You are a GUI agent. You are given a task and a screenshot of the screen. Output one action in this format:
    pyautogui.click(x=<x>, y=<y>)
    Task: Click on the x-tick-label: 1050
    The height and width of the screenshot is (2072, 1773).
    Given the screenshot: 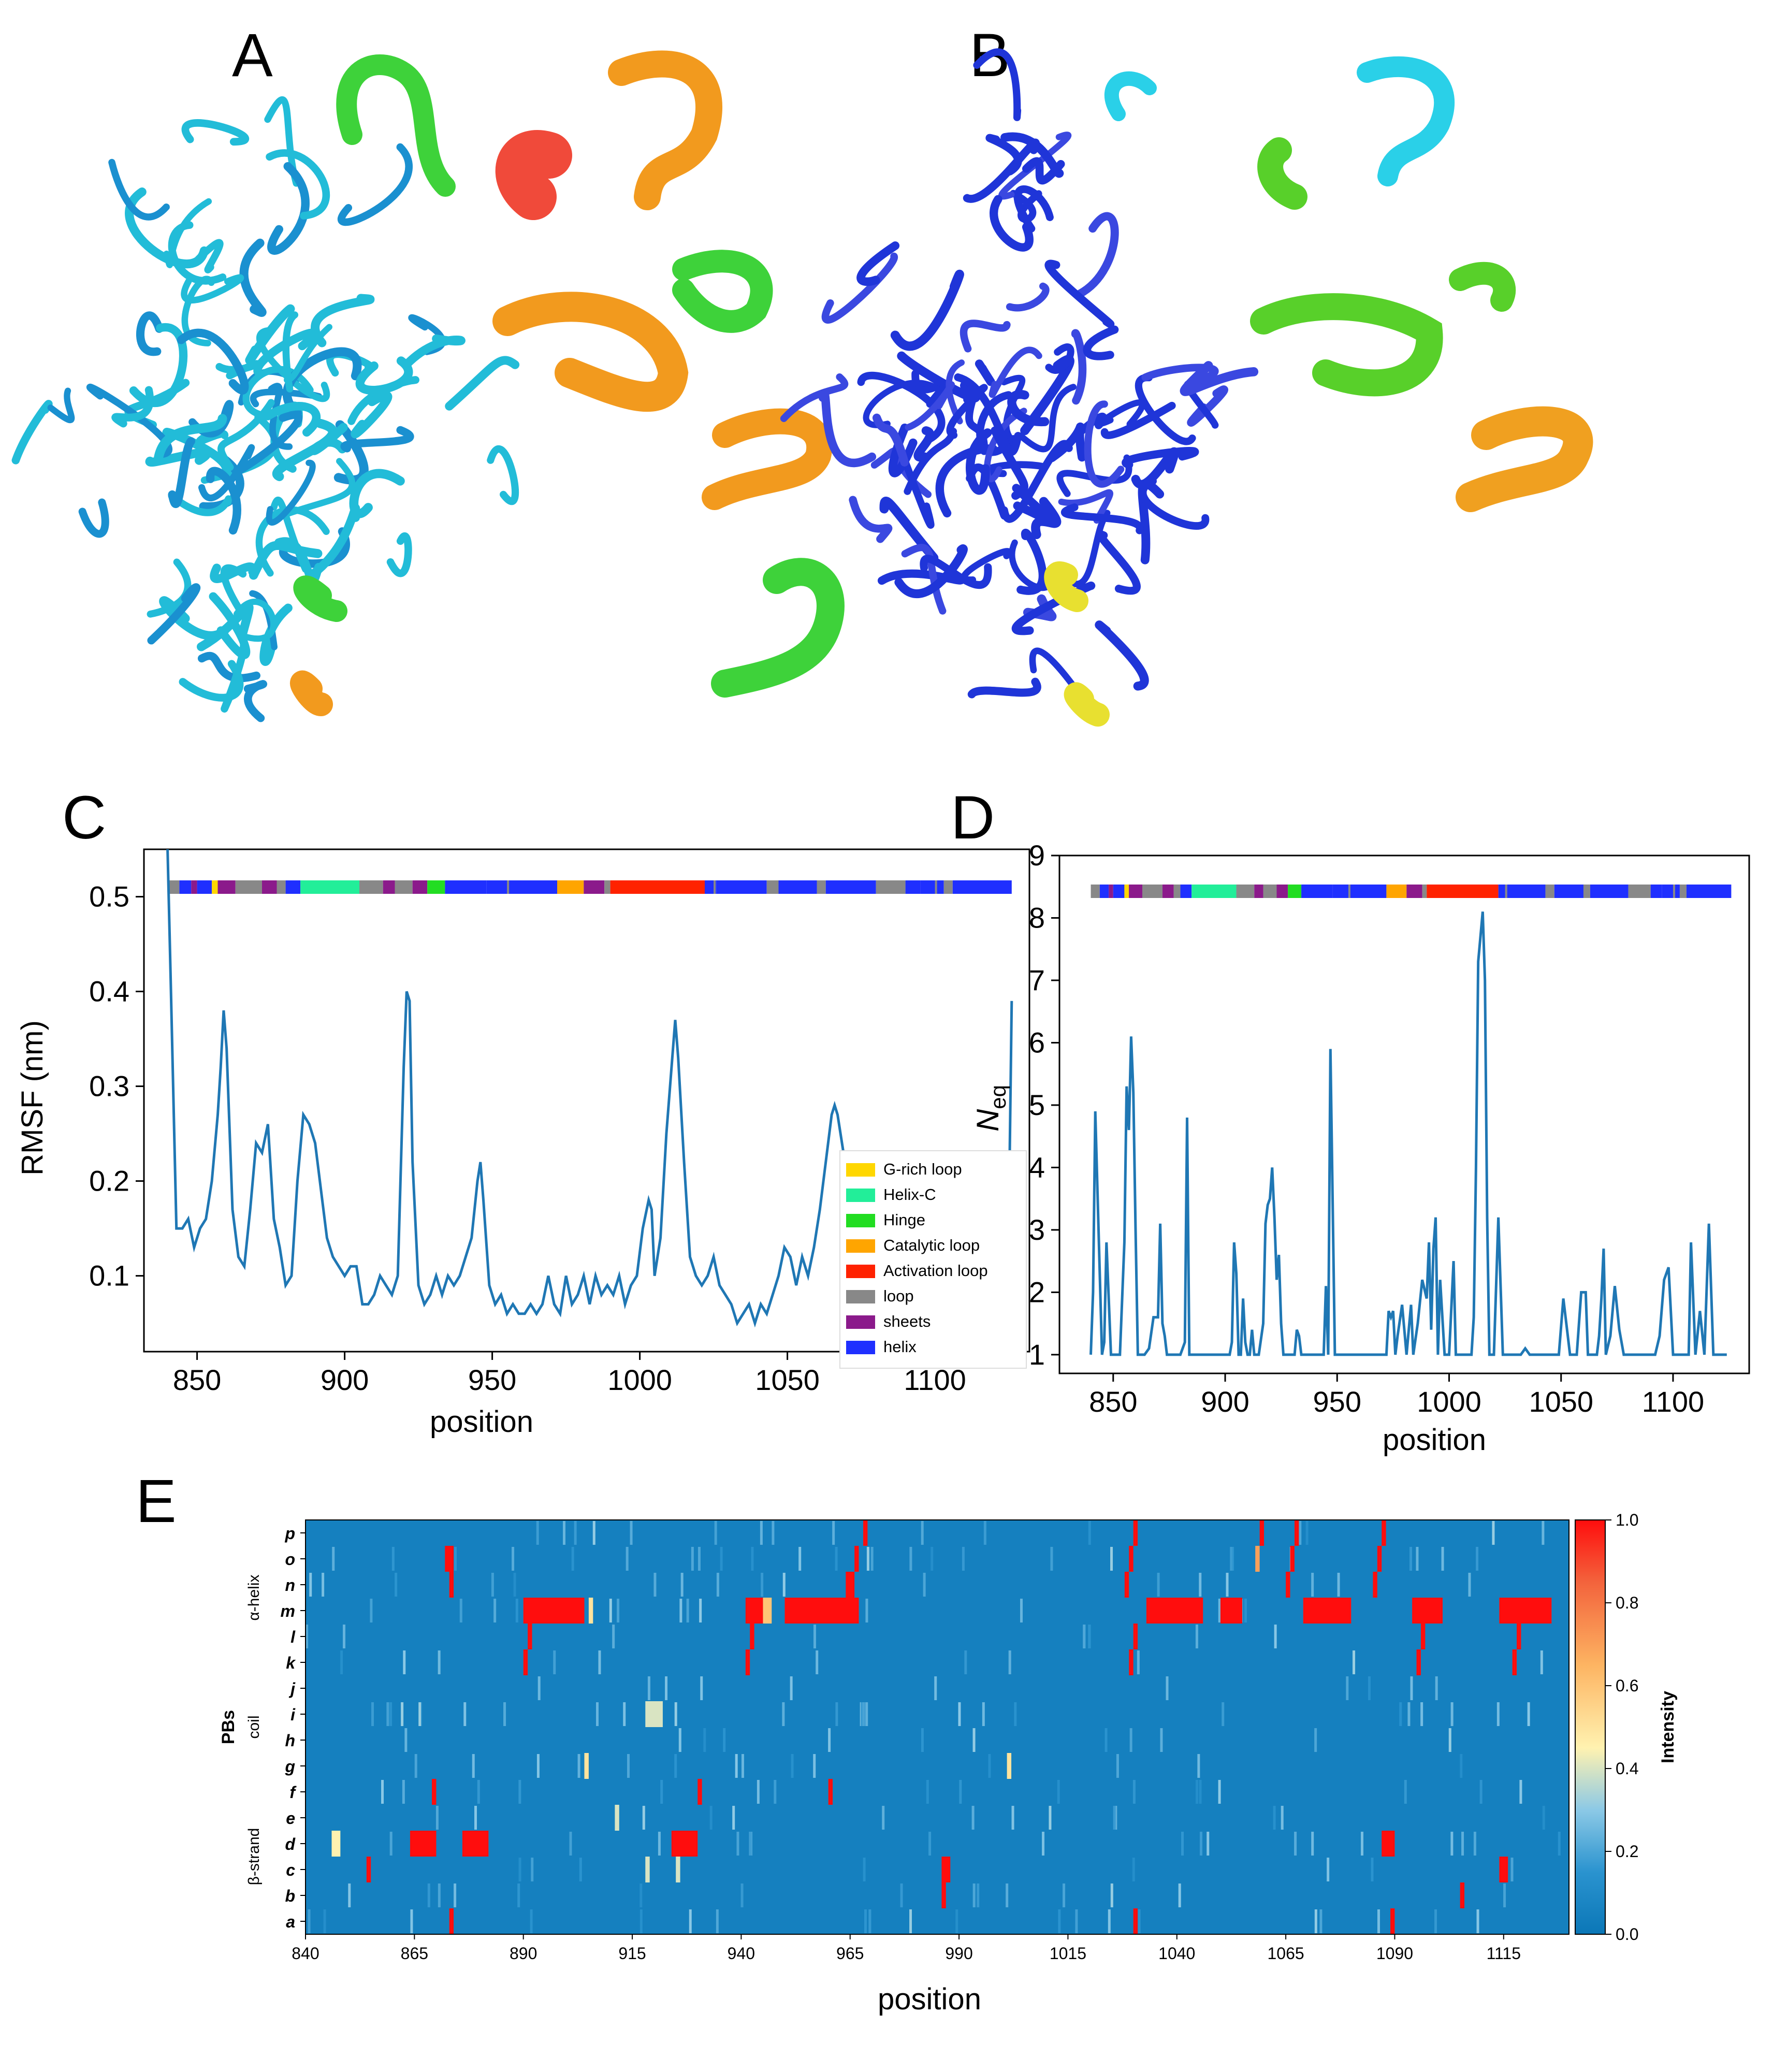 What is the action you would take?
    pyautogui.click(x=1561, y=1401)
    